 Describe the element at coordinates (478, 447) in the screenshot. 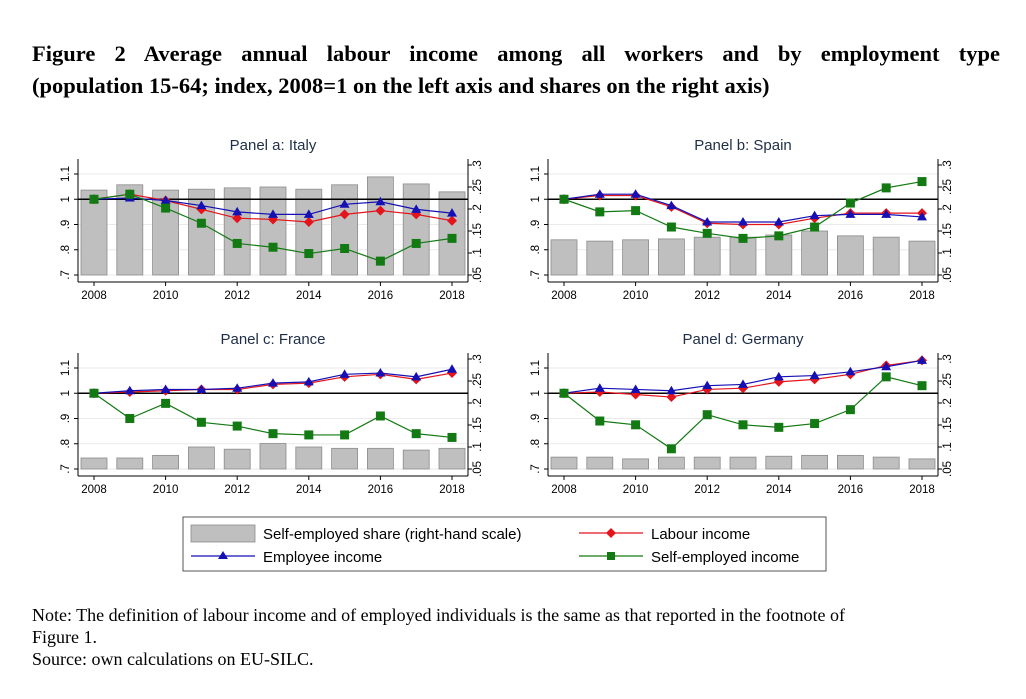

I see `right-tick-label: .1` at that location.